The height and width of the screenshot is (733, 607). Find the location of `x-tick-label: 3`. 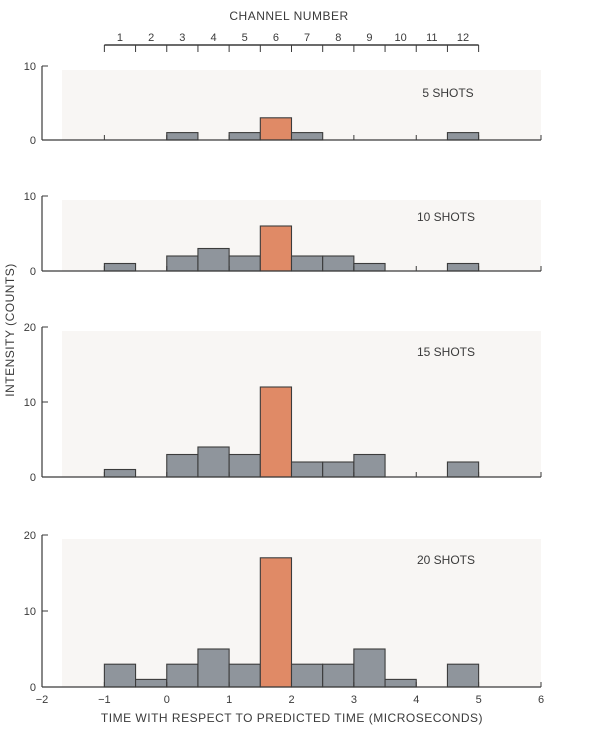

x-tick-label: 3 is located at coordinates (354, 700).